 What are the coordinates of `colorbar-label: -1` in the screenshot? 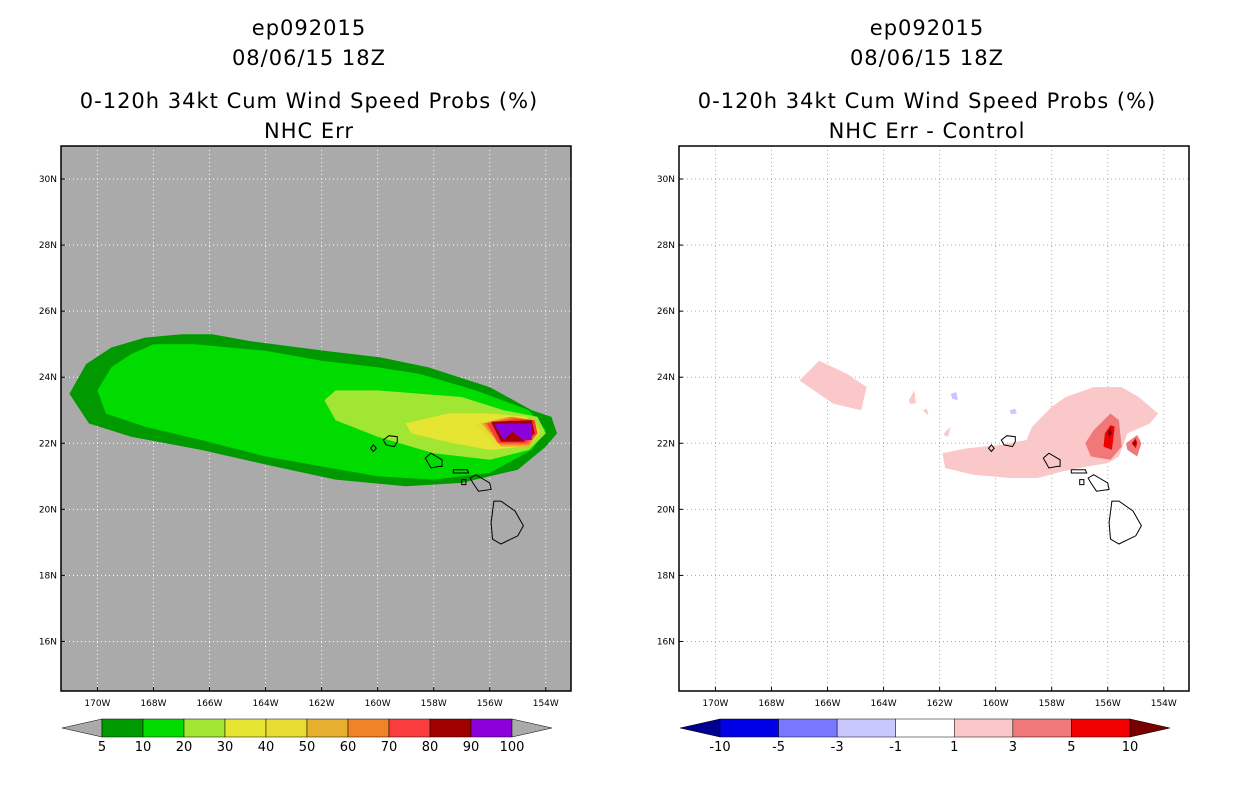 It's located at (895, 747).